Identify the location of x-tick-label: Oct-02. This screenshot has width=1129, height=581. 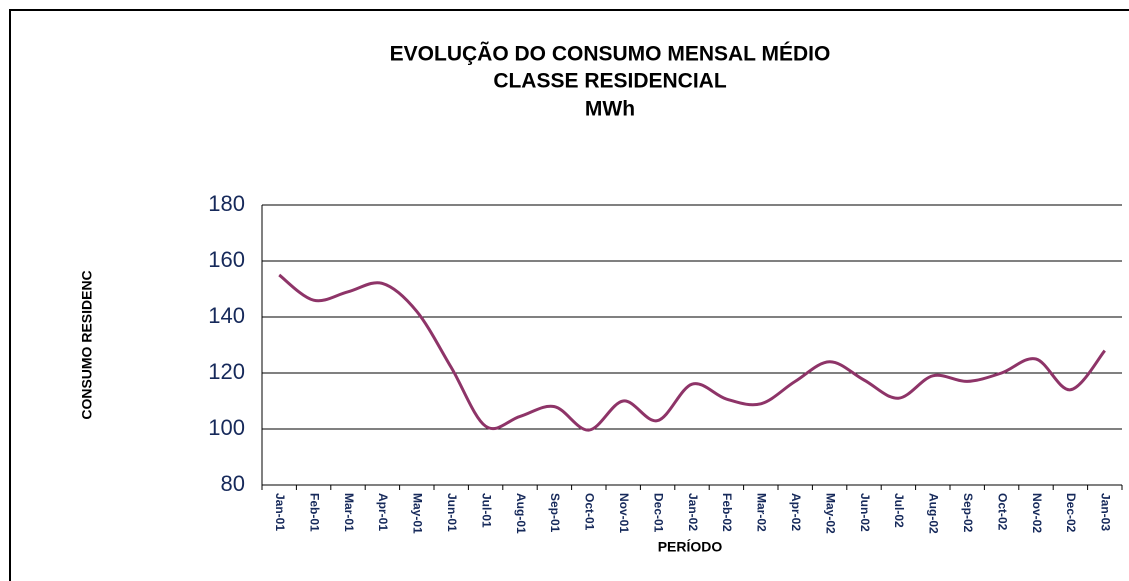
(1002, 512).